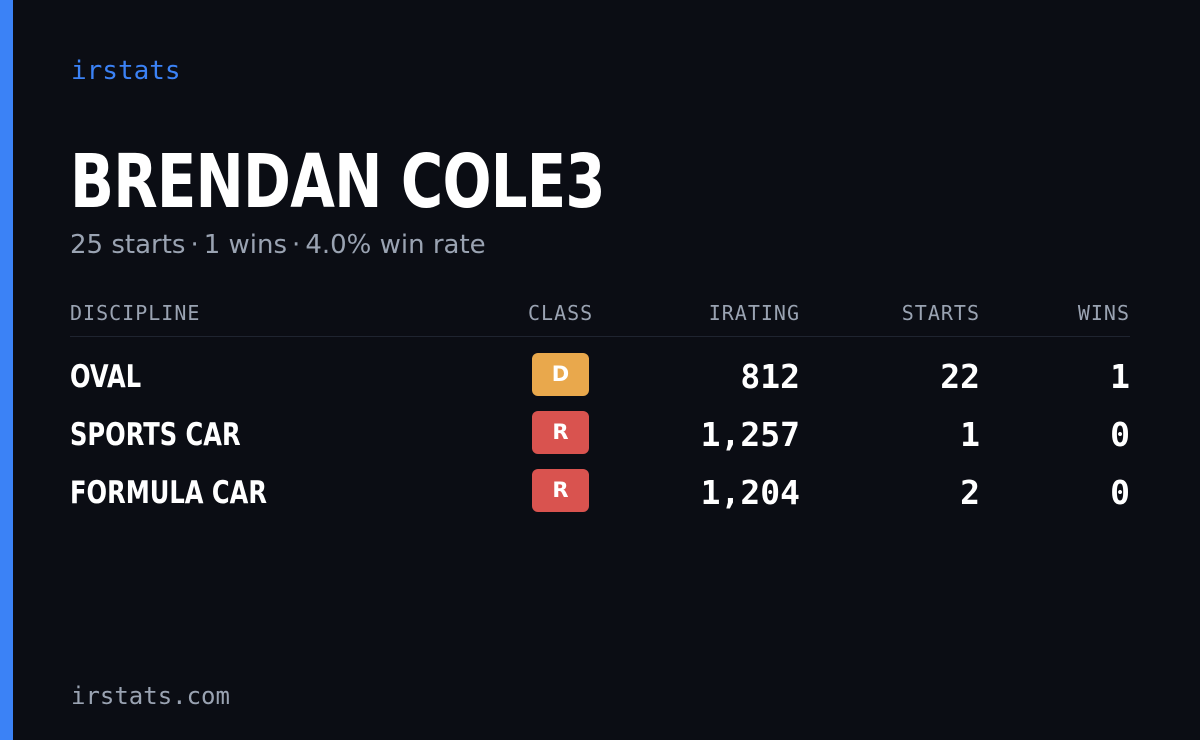  What do you see at coordinates (600, 482) in the screenshot?
I see `table-row: FORMULA CAR R 1,204 2 0` at bounding box center [600, 482].